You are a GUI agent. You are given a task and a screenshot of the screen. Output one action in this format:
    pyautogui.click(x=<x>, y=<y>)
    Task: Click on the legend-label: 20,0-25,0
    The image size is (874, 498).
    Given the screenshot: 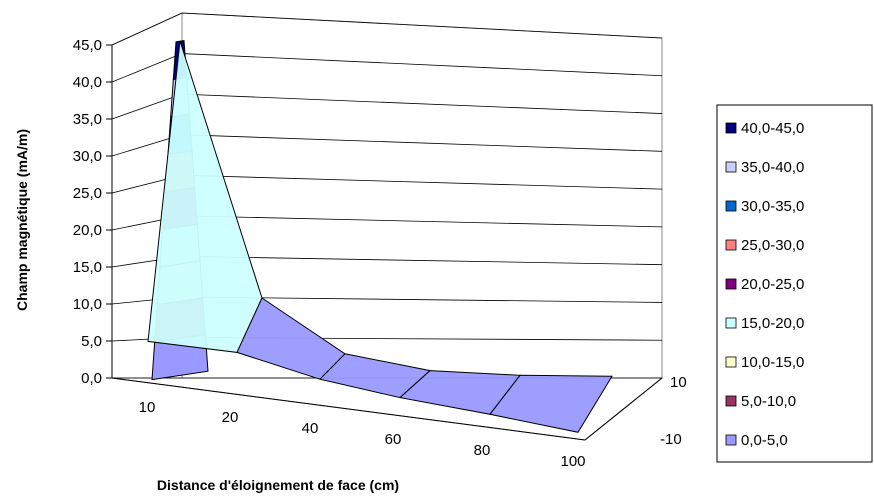 What is the action you would take?
    pyautogui.click(x=772, y=284)
    